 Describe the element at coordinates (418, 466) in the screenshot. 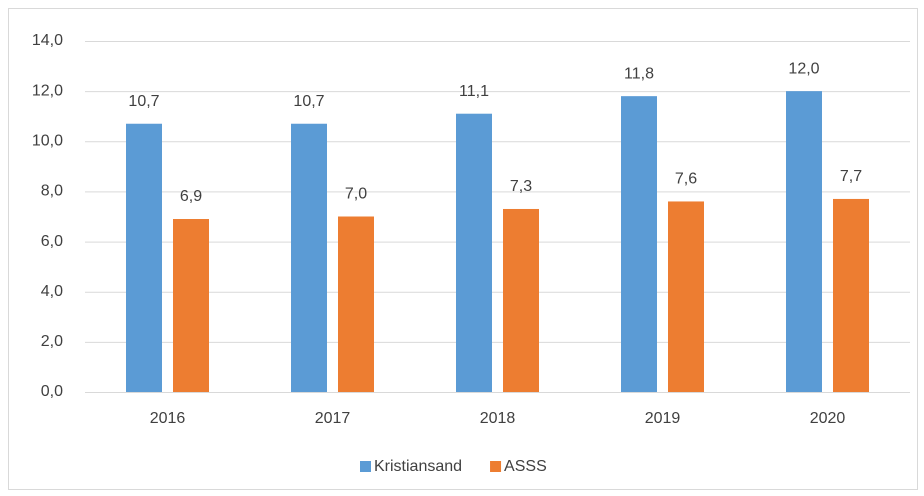

I see `legend-label: Kristiansand` at that location.